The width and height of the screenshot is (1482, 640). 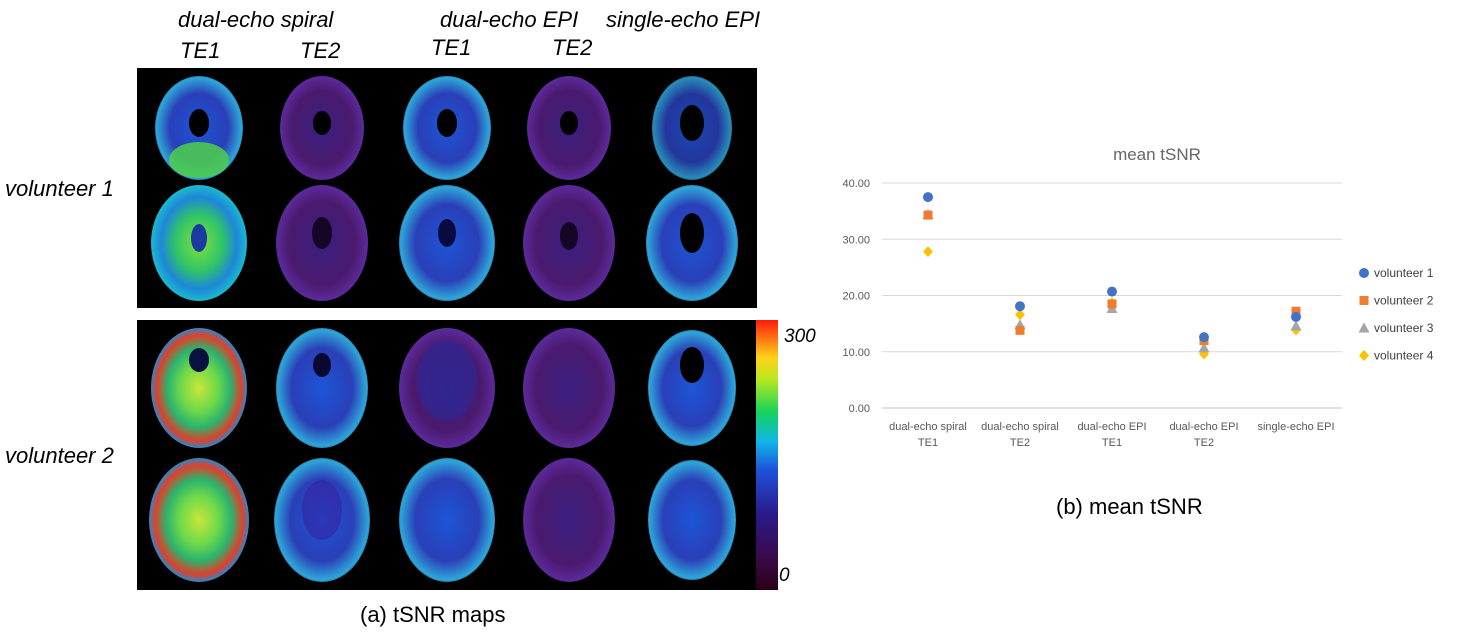 What do you see at coordinates (572, 47) in the screenshot?
I see `echo-label-epi-te2: TE2` at bounding box center [572, 47].